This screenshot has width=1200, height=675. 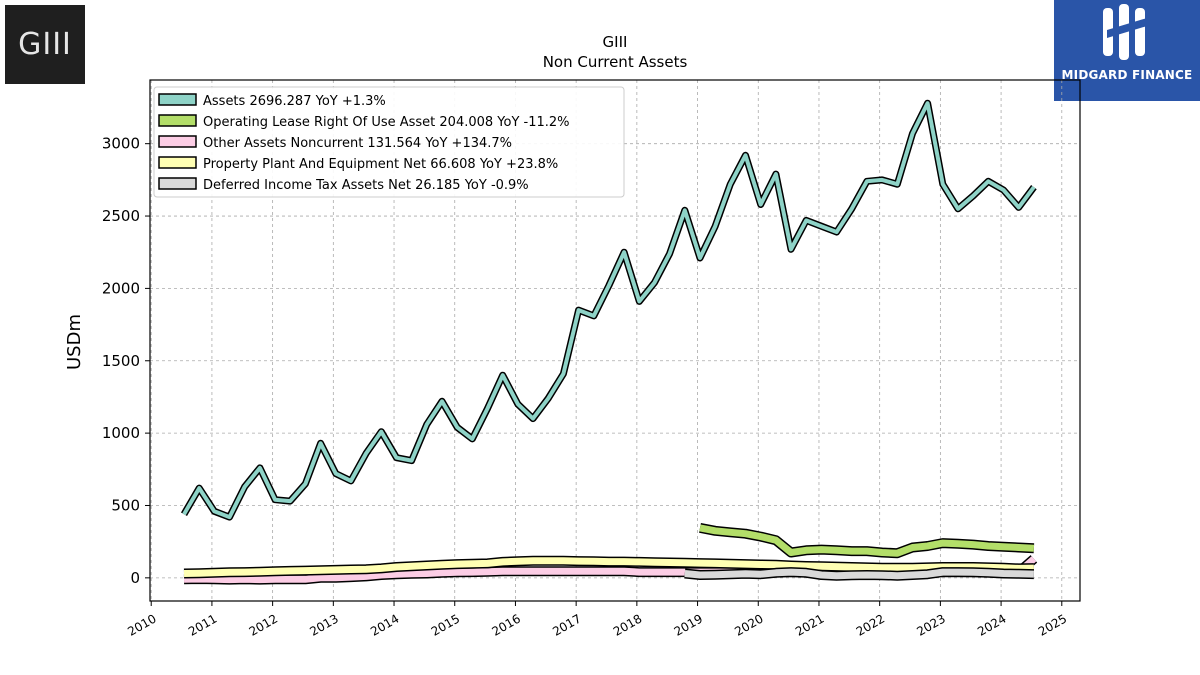 I want to click on x-tick-label: 2022, so click(x=870, y=624).